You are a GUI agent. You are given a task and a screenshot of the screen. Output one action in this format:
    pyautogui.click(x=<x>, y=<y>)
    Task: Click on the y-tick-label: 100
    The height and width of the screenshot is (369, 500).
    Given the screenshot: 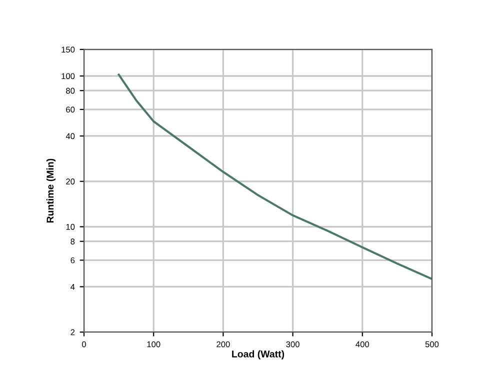 What is the action you would take?
    pyautogui.click(x=68, y=76)
    